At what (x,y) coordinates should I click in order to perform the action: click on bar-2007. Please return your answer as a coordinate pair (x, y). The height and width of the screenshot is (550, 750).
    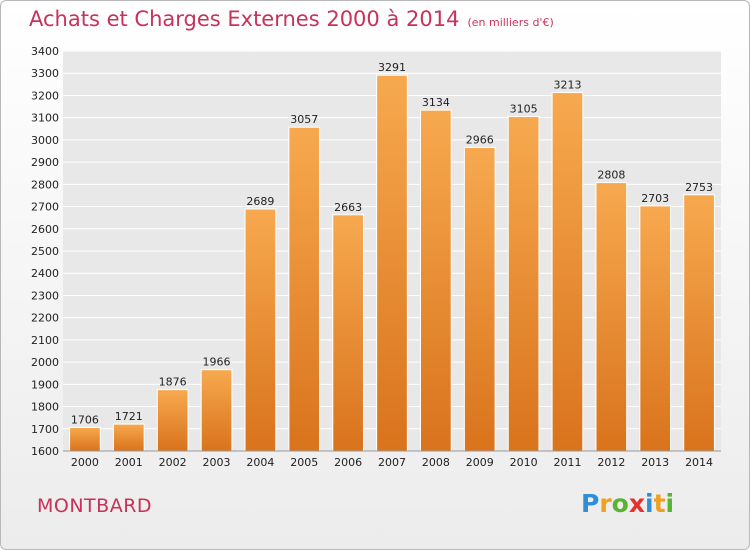
    Looking at the image, I should click on (392, 263).